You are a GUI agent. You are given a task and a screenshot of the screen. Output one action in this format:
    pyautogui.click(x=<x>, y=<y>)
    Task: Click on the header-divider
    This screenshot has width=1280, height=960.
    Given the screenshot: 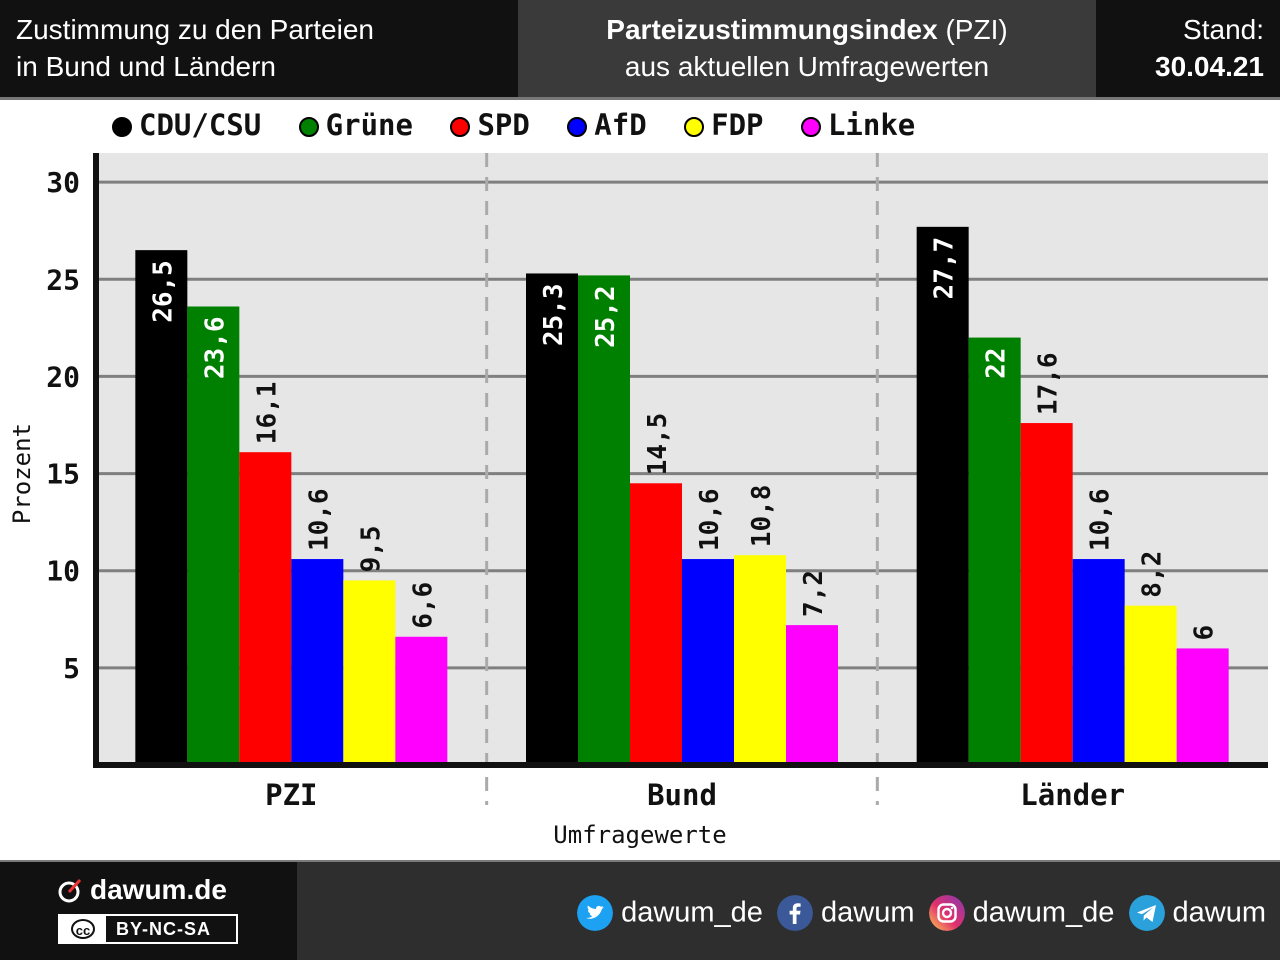 What is the action you would take?
    pyautogui.click(x=640, y=98)
    